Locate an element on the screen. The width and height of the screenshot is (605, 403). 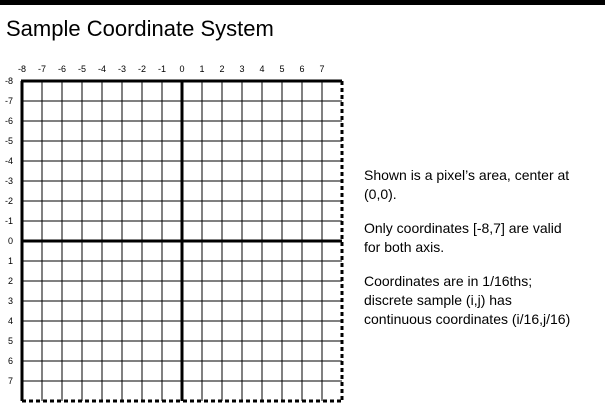
y-tick-label: 0 is located at coordinates (10, 241).